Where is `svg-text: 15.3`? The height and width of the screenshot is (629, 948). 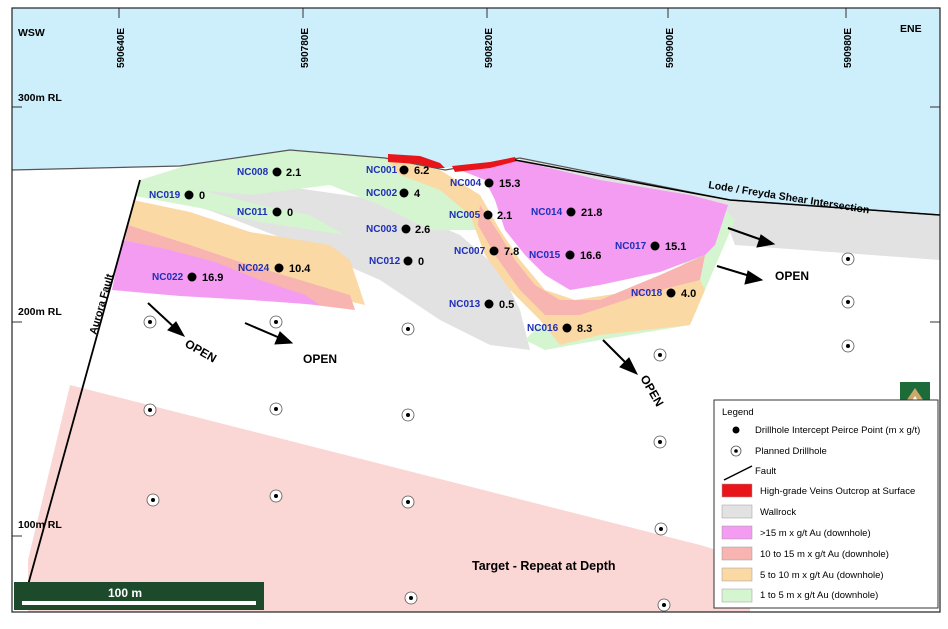 svg-text: 15.3 is located at coordinates (509, 184).